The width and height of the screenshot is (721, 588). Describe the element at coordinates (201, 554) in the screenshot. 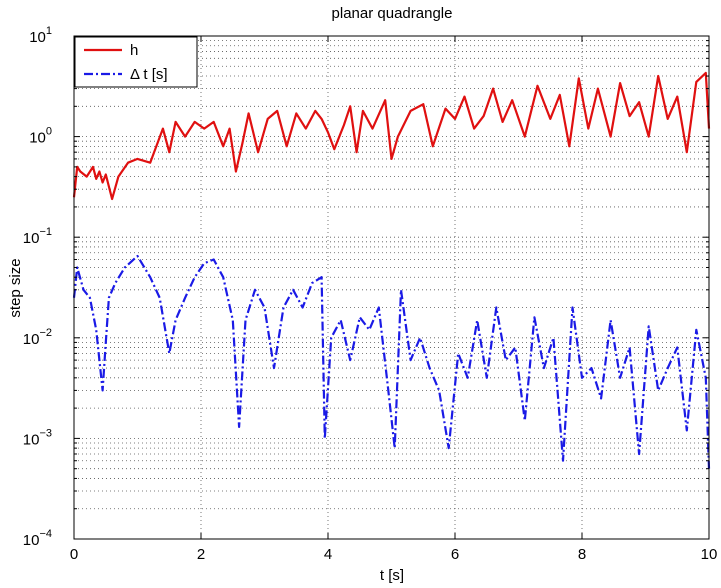

I see `x-tick-label: 2` at that location.